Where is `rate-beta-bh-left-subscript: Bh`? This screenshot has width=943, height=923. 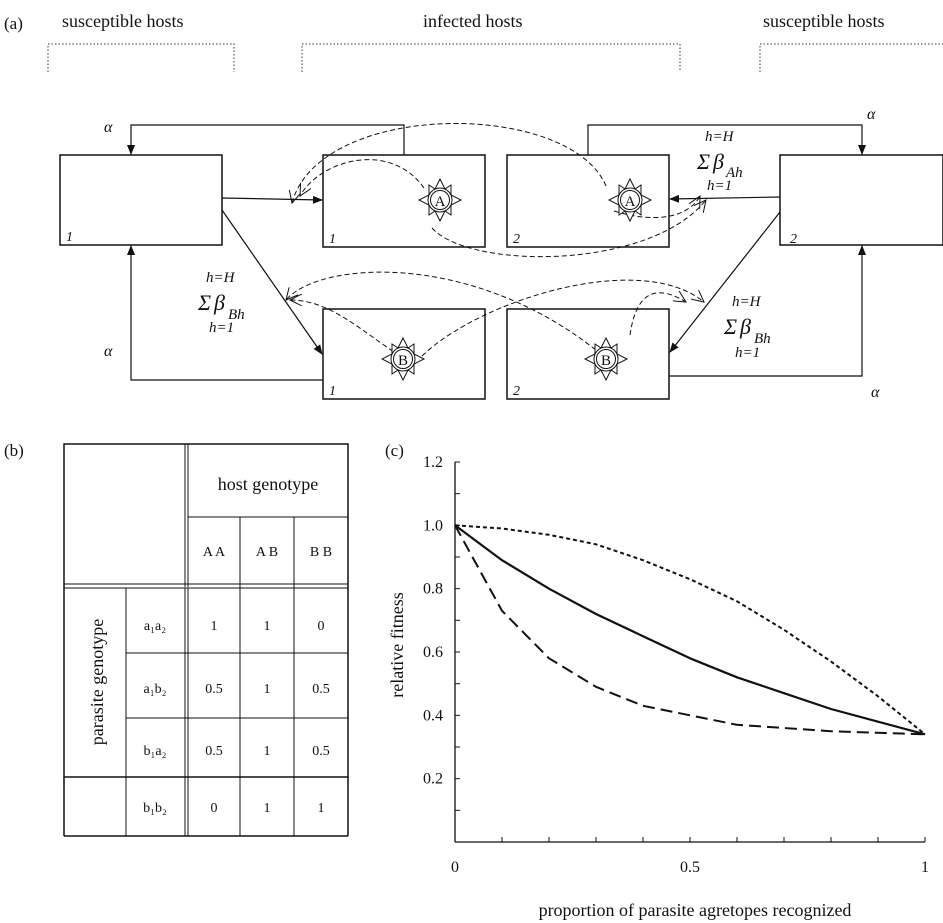 rate-beta-bh-left-subscript: Bh is located at coordinates (236, 315).